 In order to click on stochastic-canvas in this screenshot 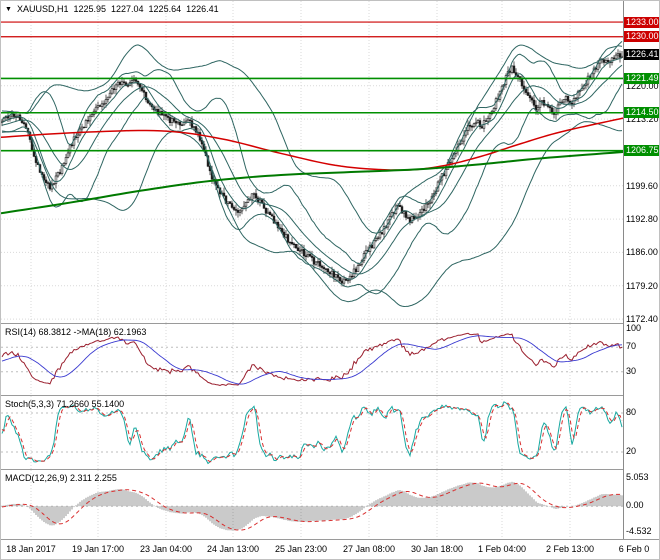, I will do `click(312, 432)`.